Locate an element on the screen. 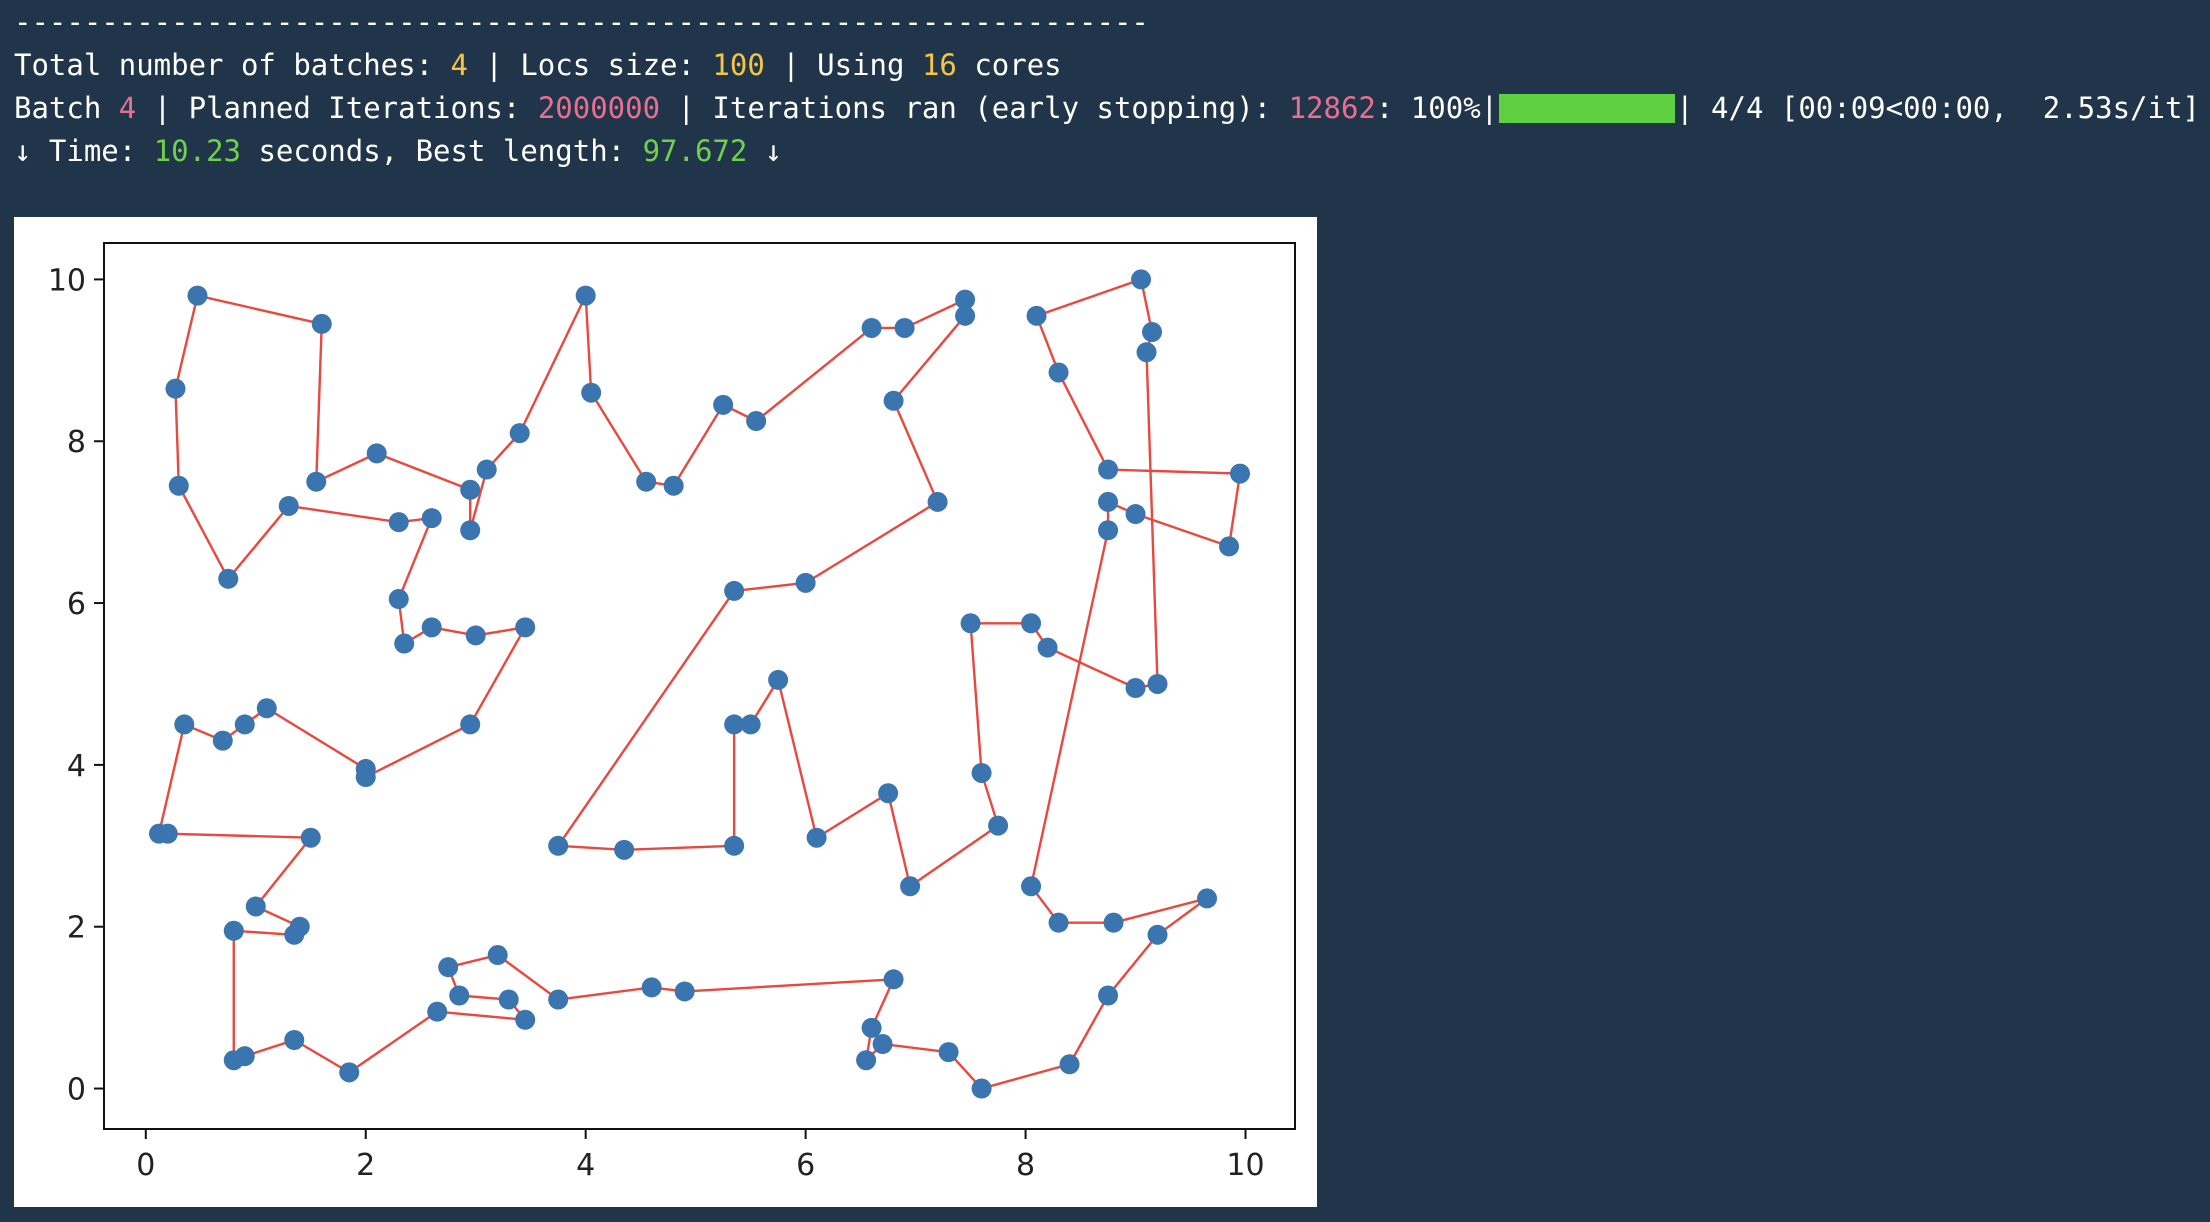 The image size is (2210, 1222). x-tick-label-8: 8 is located at coordinates (1025, 1165).